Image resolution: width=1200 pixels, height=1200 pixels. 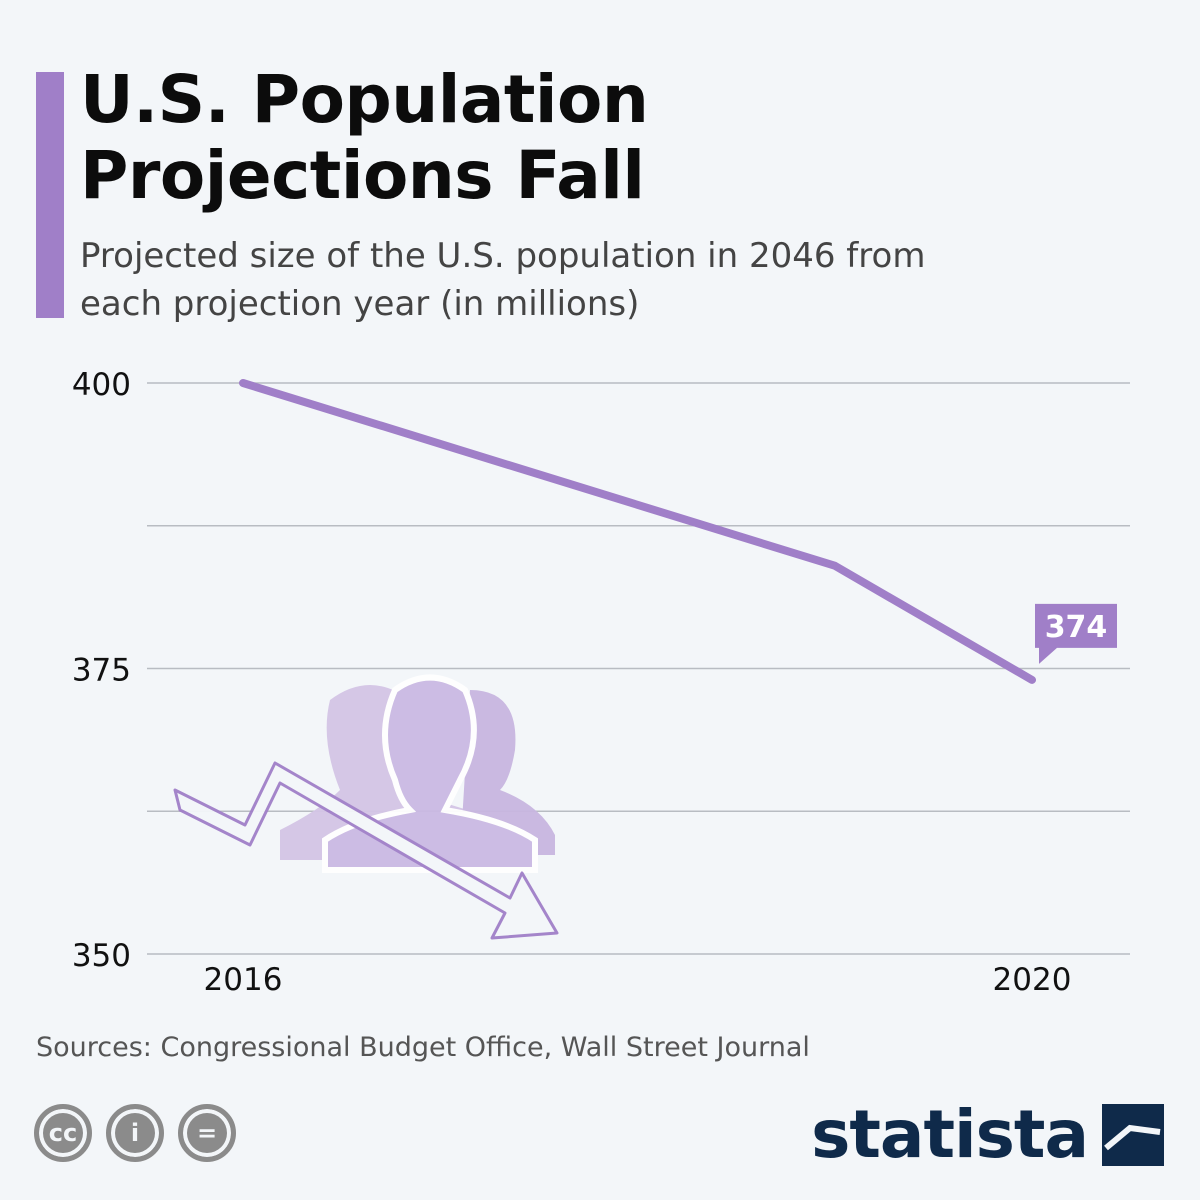 What do you see at coordinates (1032, 980) in the screenshot?
I see `x-tick-label: 2020` at bounding box center [1032, 980].